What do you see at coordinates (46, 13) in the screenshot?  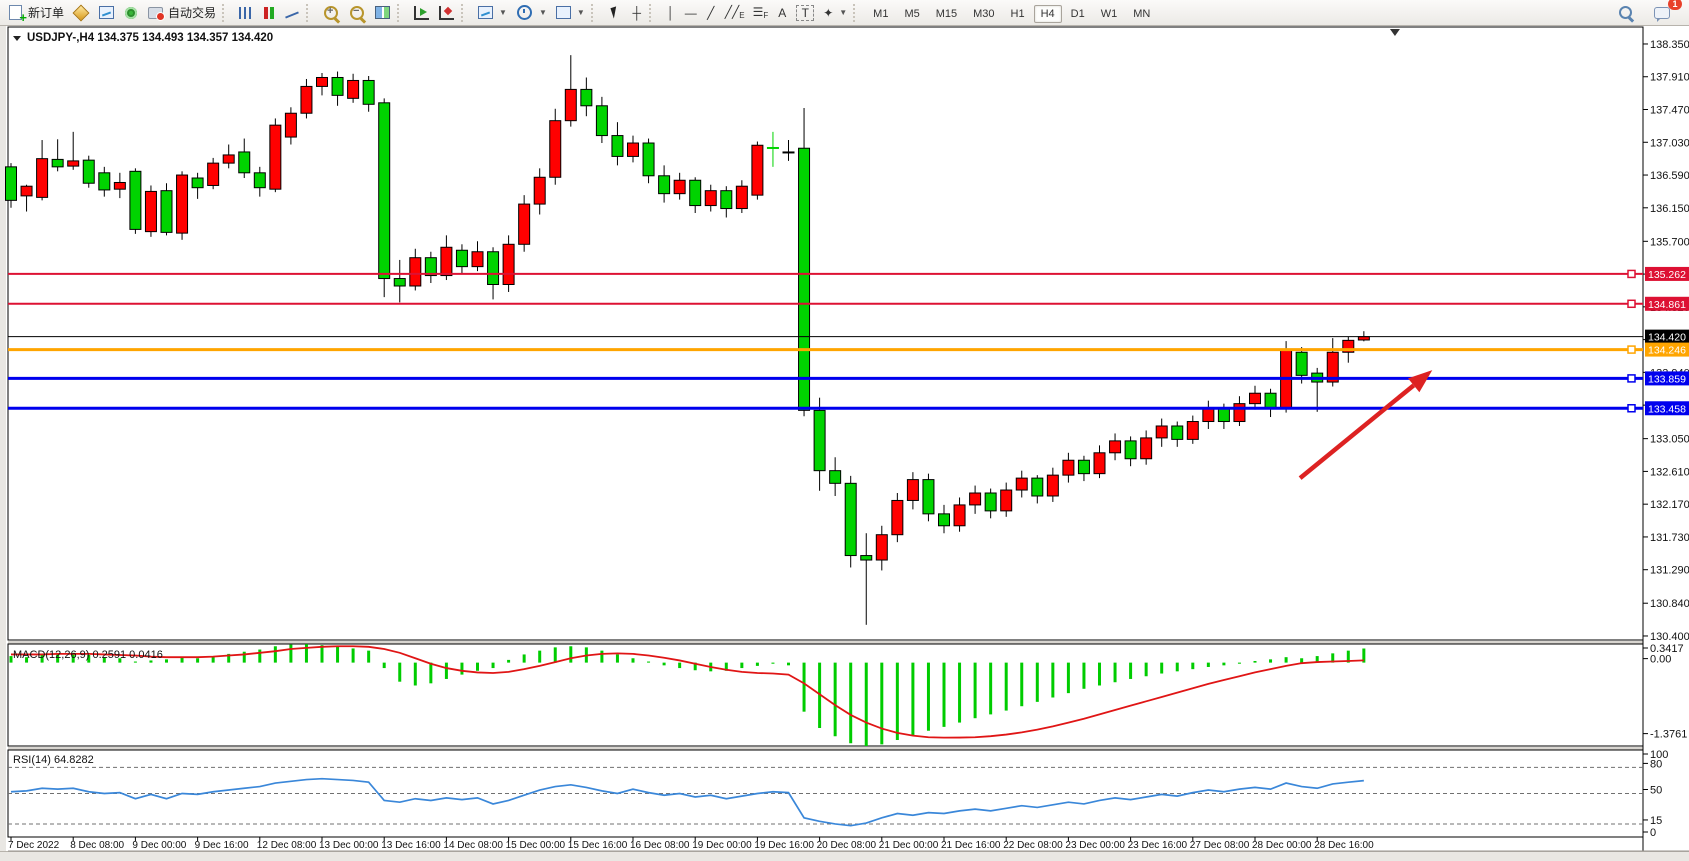 I see `new-order-label: 新订单` at bounding box center [46, 13].